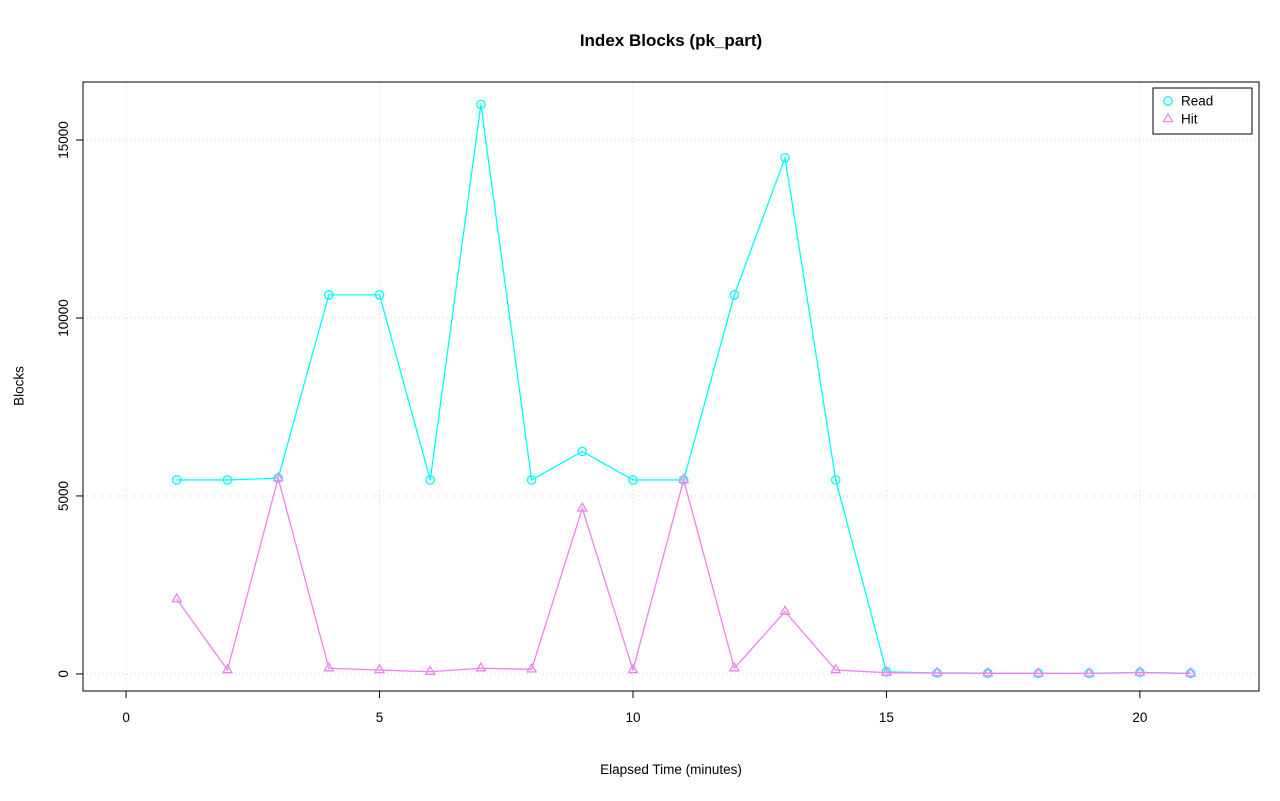  I want to click on x-tick-label: 15, so click(886, 717).